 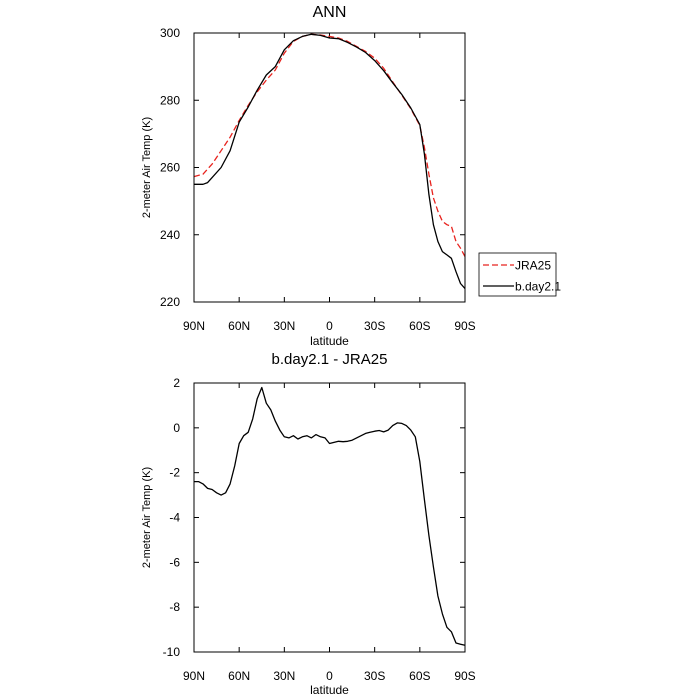 What do you see at coordinates (330, 359) in the screenshot?
I see `bottom-chart-title: b.day2.1 - JRA25` at bounding box center [330, 359].